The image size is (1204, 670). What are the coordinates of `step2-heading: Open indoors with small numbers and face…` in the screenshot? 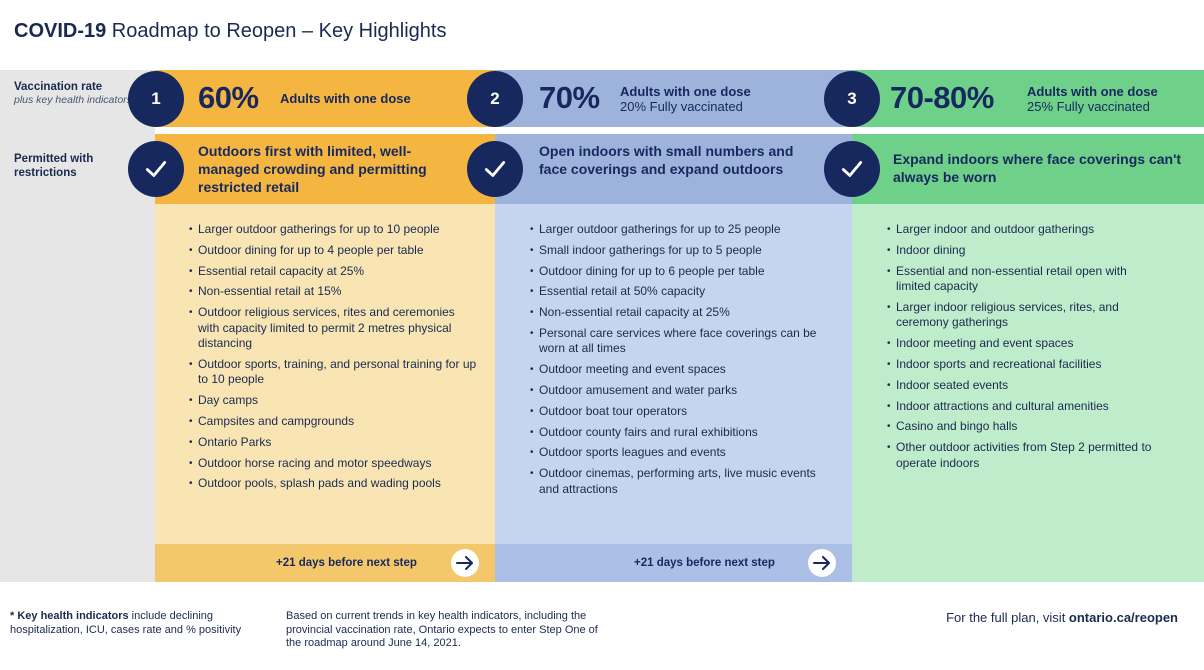 It's located at (666, 160).